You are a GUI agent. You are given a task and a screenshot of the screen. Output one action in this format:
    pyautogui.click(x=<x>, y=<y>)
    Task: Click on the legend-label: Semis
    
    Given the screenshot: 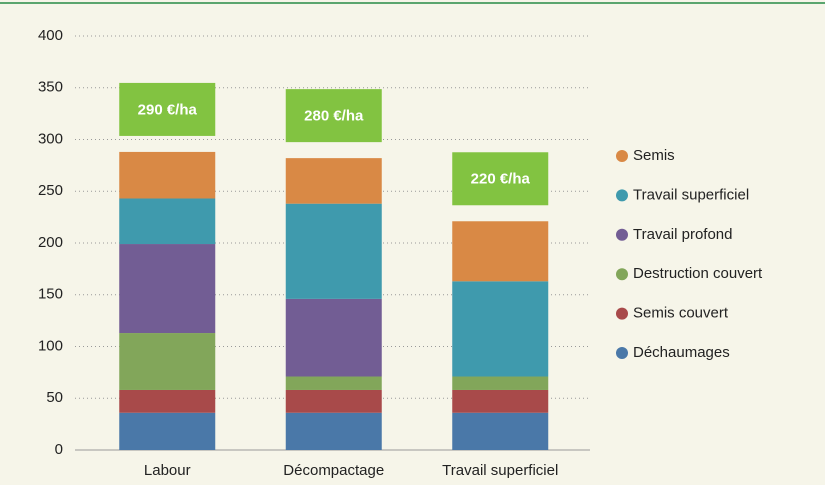 What is the action you would take?
    pyautogui.click(x=654, y=155)
    